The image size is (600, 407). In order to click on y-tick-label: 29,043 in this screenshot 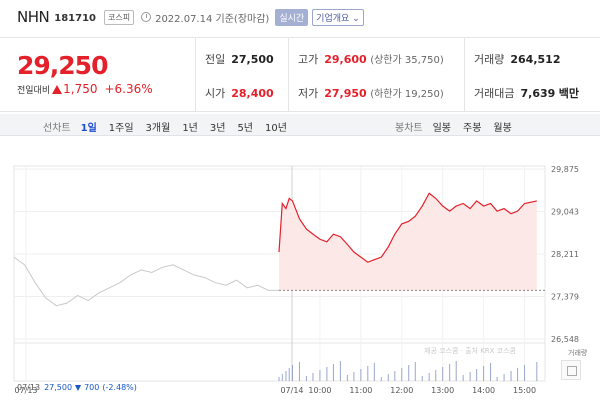, I will do `click(565, 212)`.